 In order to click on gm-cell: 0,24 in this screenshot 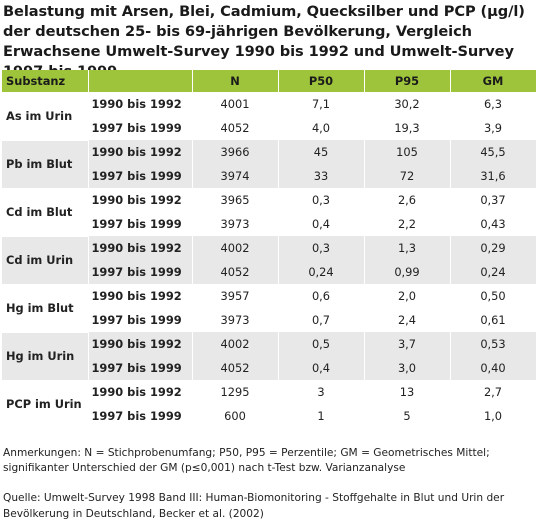, I will do `click(493, 272)`.